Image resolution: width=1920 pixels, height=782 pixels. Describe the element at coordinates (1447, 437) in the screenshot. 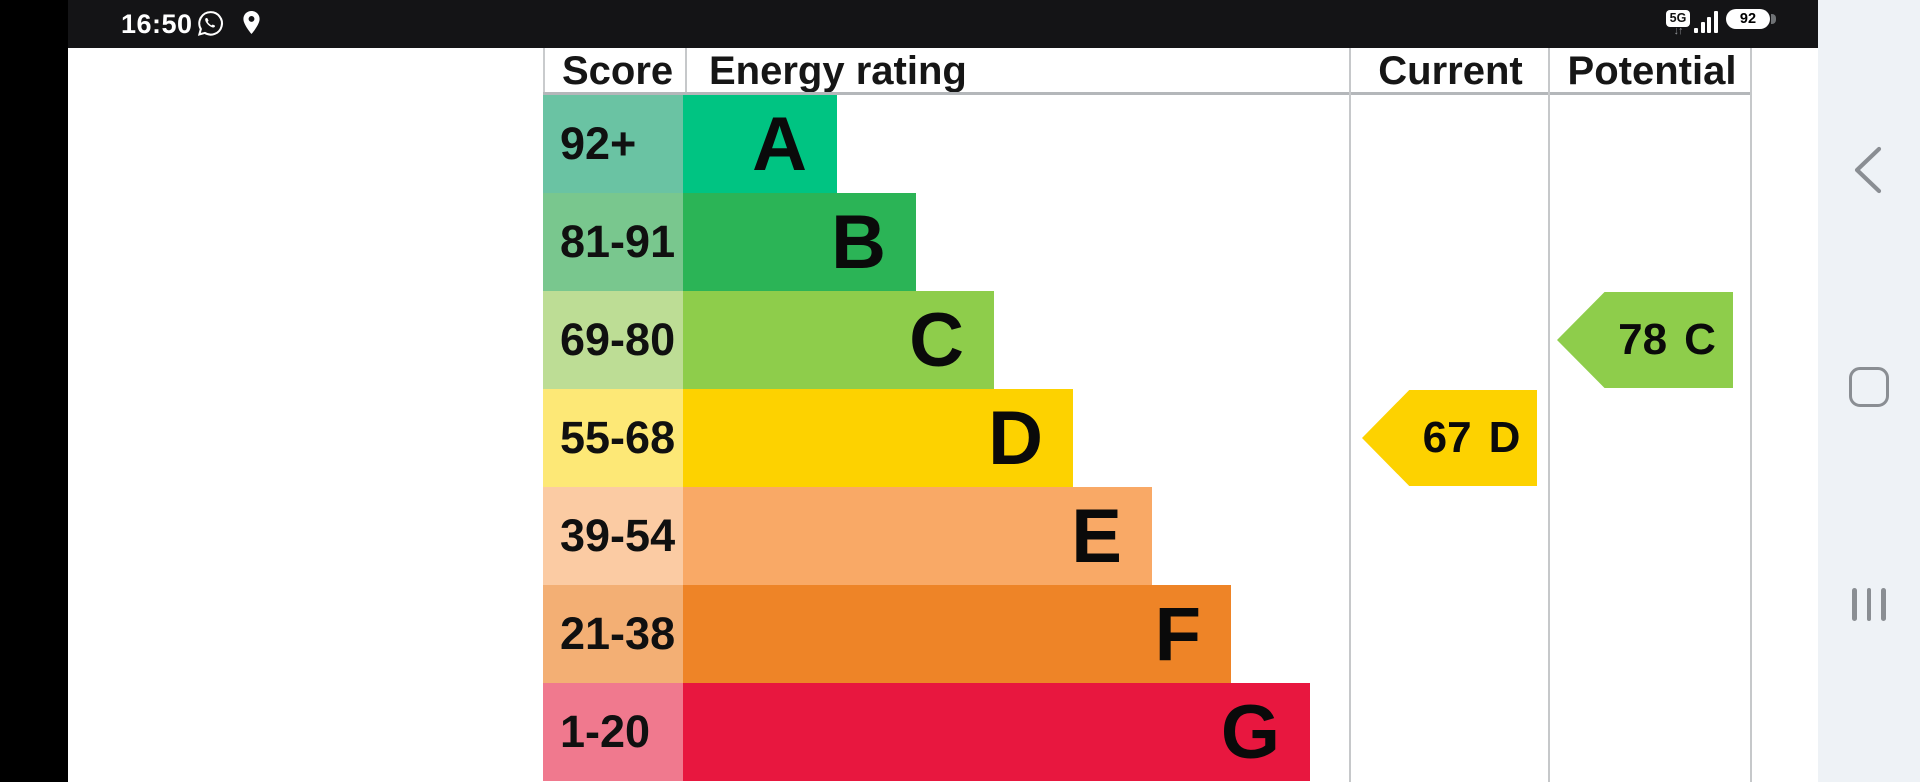

I see `current-score: 67` at that location.